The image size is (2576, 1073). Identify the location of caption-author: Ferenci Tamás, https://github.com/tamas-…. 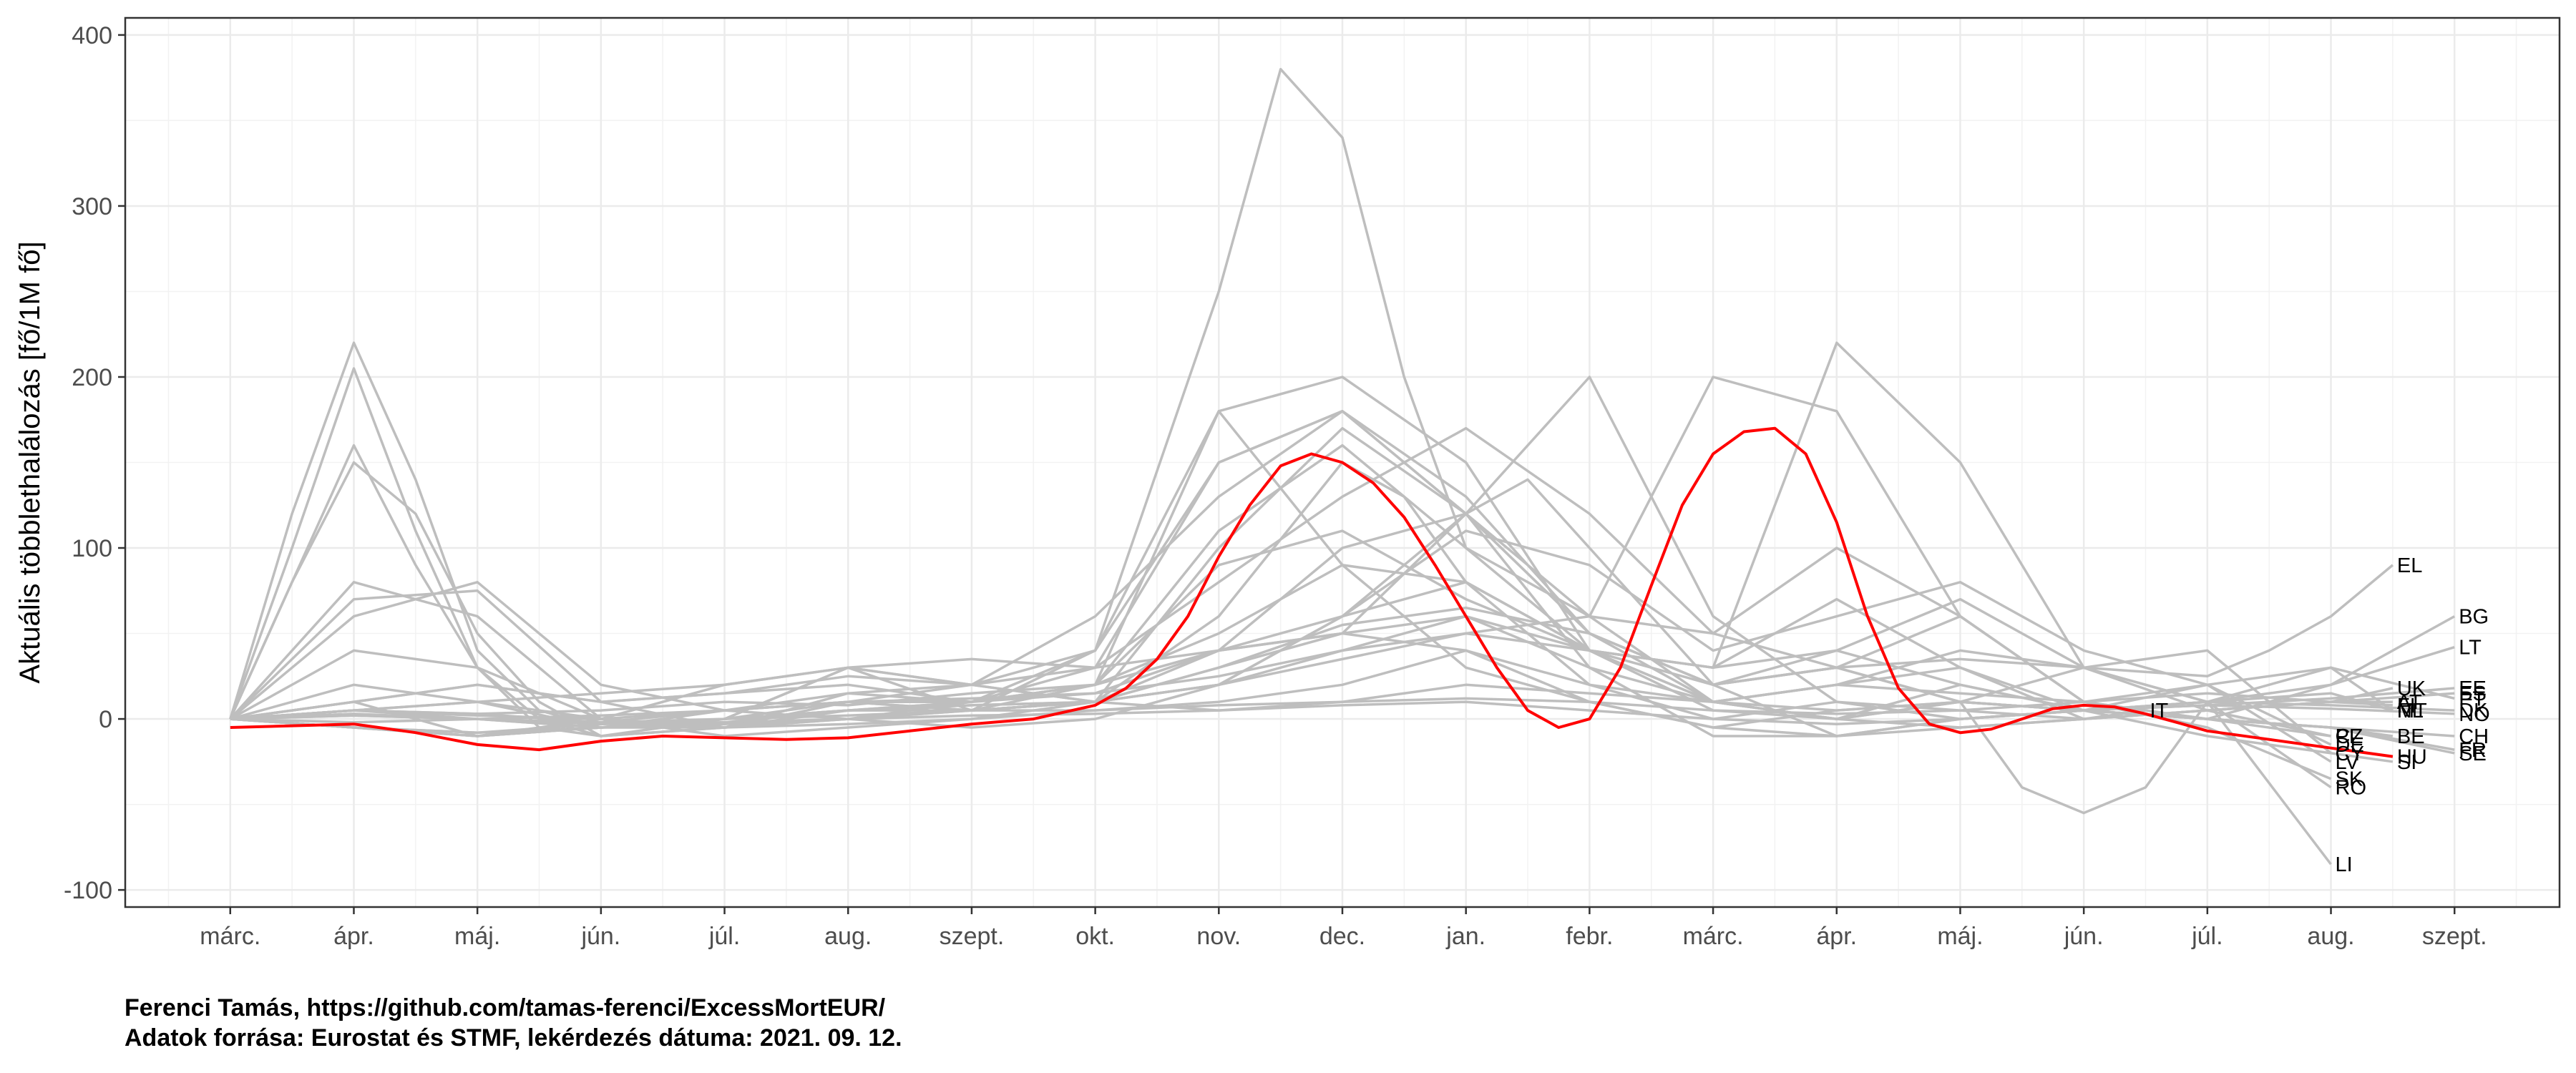
(505, 1007).